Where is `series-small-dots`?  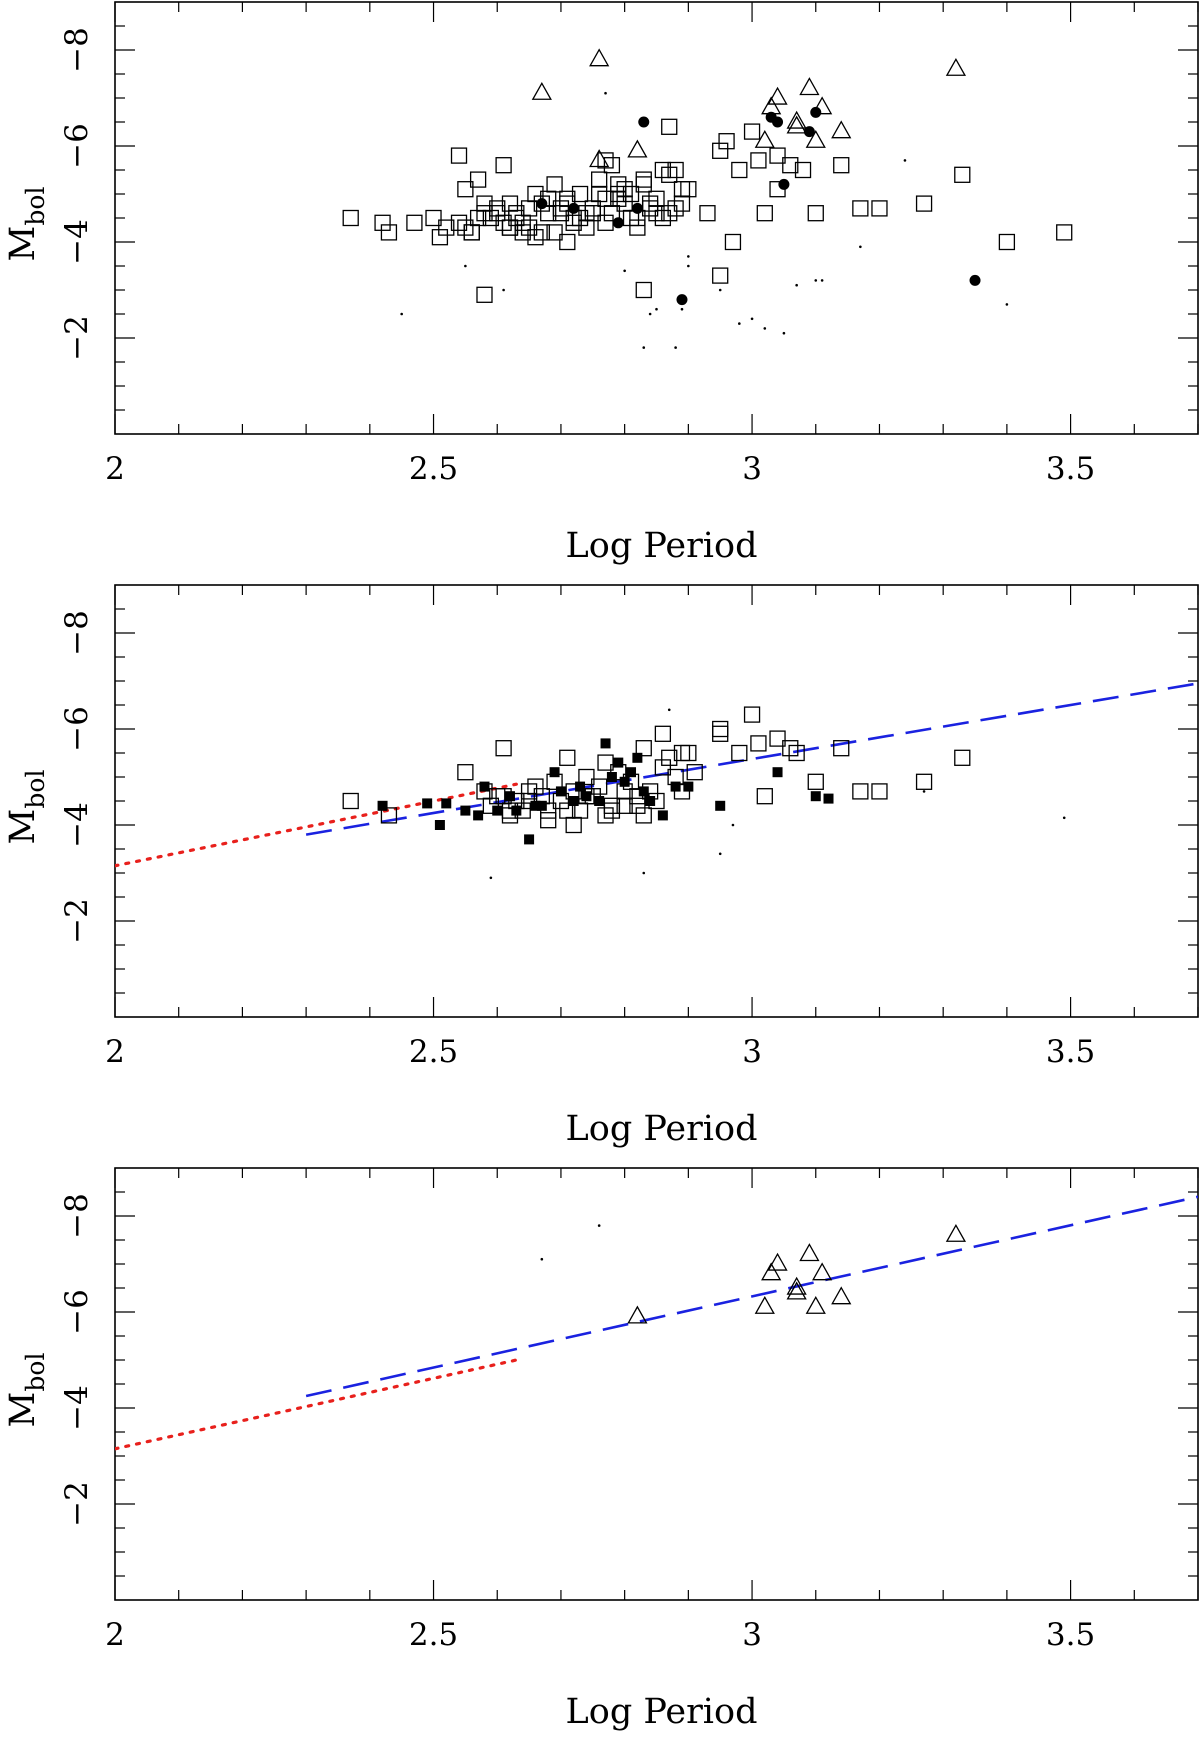
series-small-dots is located at coordinates (570, 1242).